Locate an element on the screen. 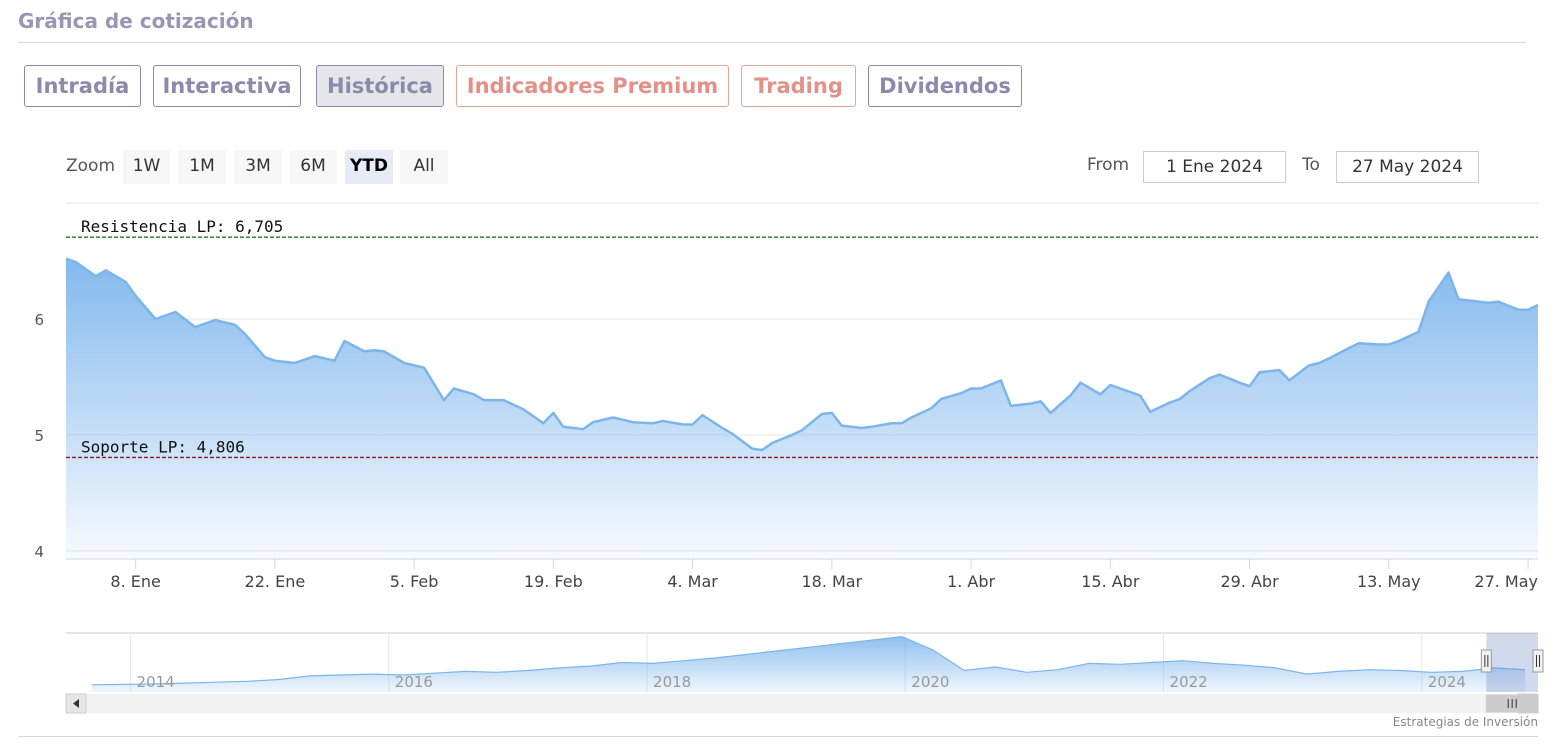 This screenshot has width=1556, height=756. x-tick-label: 8. Ene is located at coordinates (135, 581).